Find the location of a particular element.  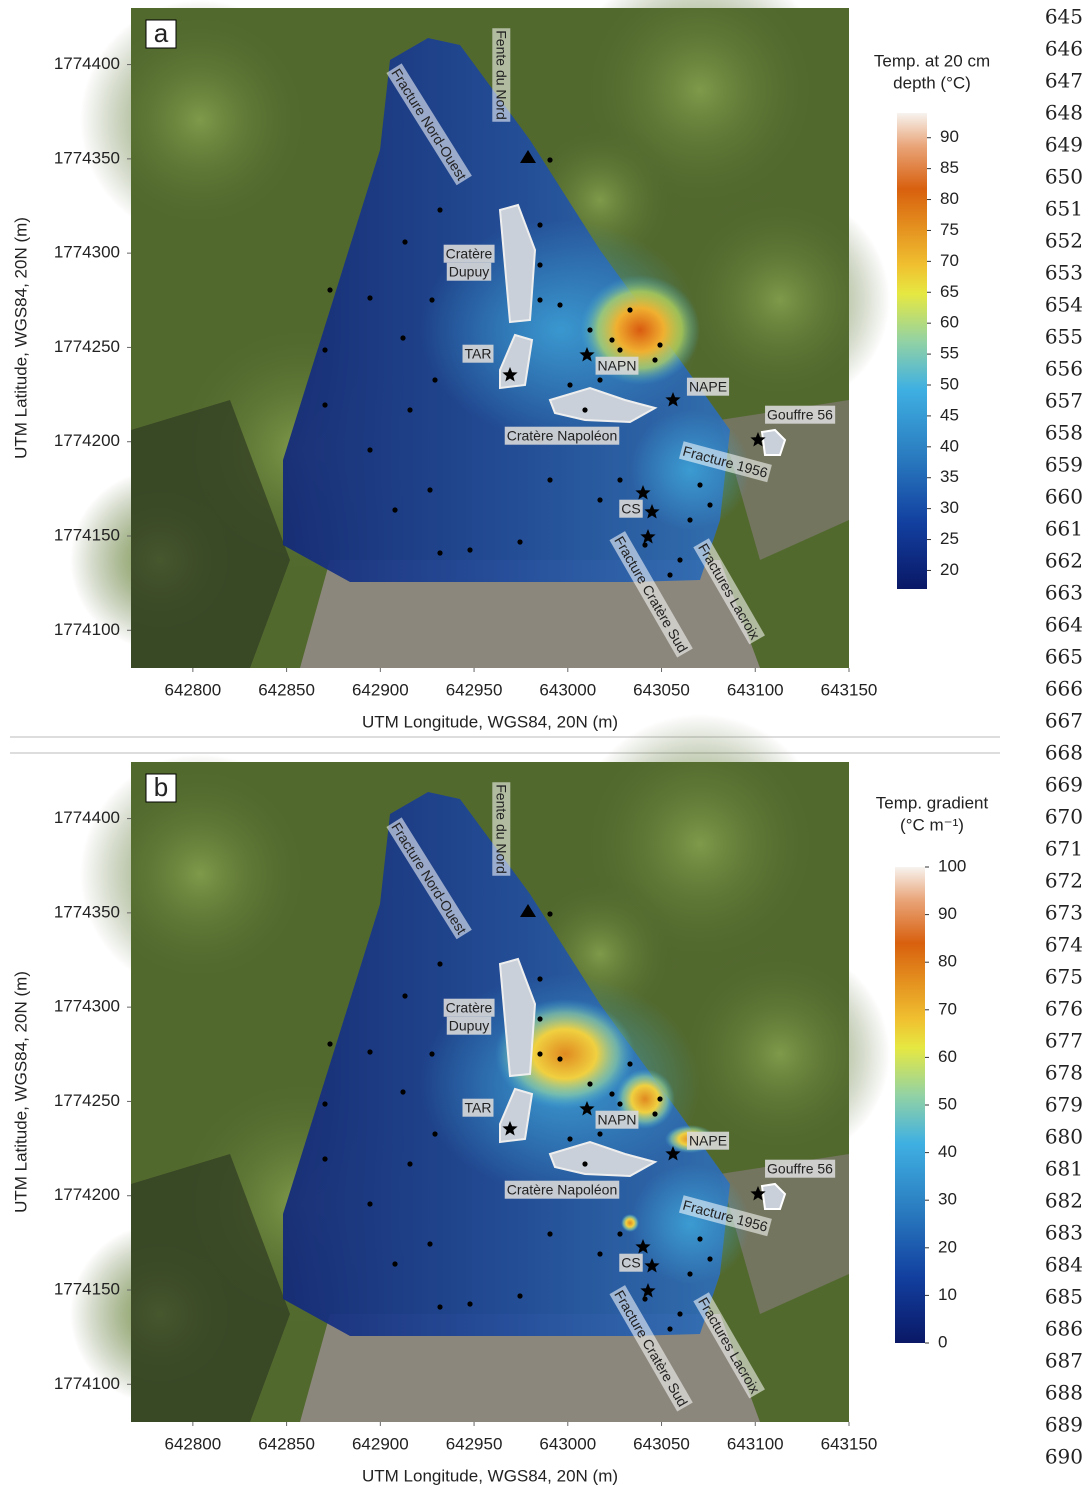

y-tick-label: 1774100 is located at coordinates (87, 1383).